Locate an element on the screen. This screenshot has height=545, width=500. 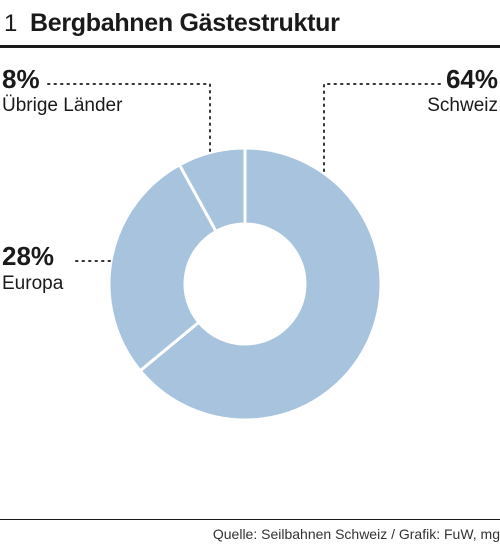
chart-title: Bergbahnen Gästestruktur is located at coordinates (185, 23).